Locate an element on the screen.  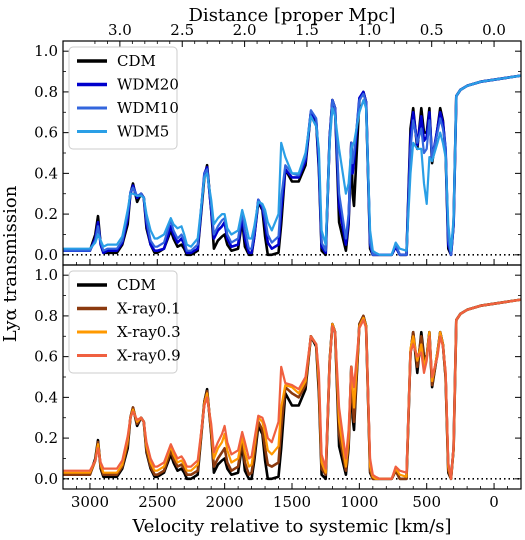
top-tick-label: 3.0 is located at coordinates (120, 30).